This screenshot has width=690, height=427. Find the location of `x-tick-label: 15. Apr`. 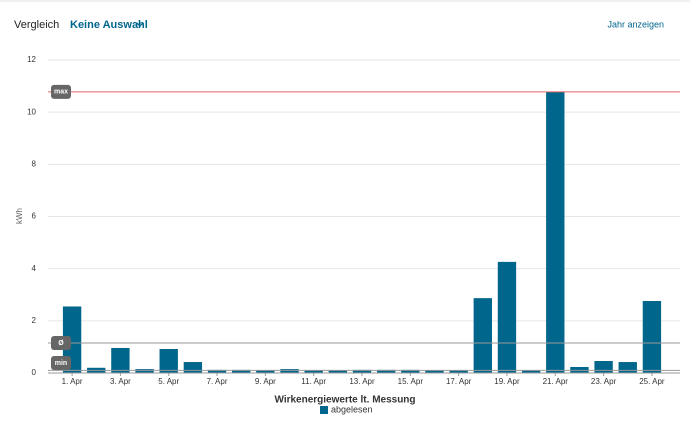

x-tick-label: 15. Apr is located at coordinates (411, 381).